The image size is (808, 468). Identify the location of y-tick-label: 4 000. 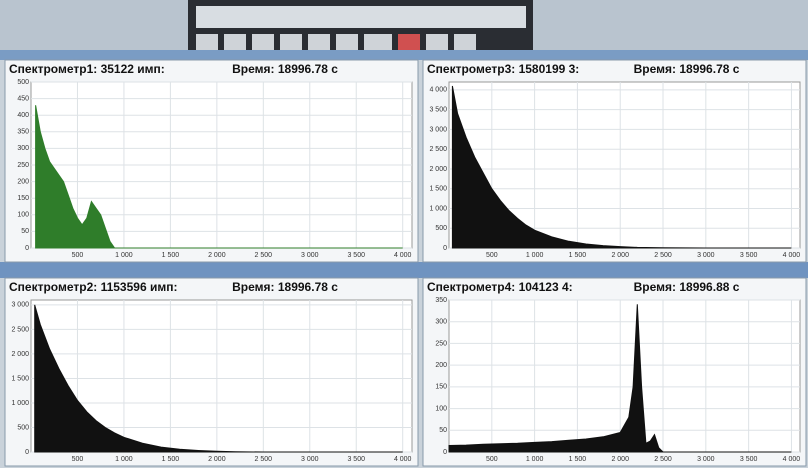
(438, 90).